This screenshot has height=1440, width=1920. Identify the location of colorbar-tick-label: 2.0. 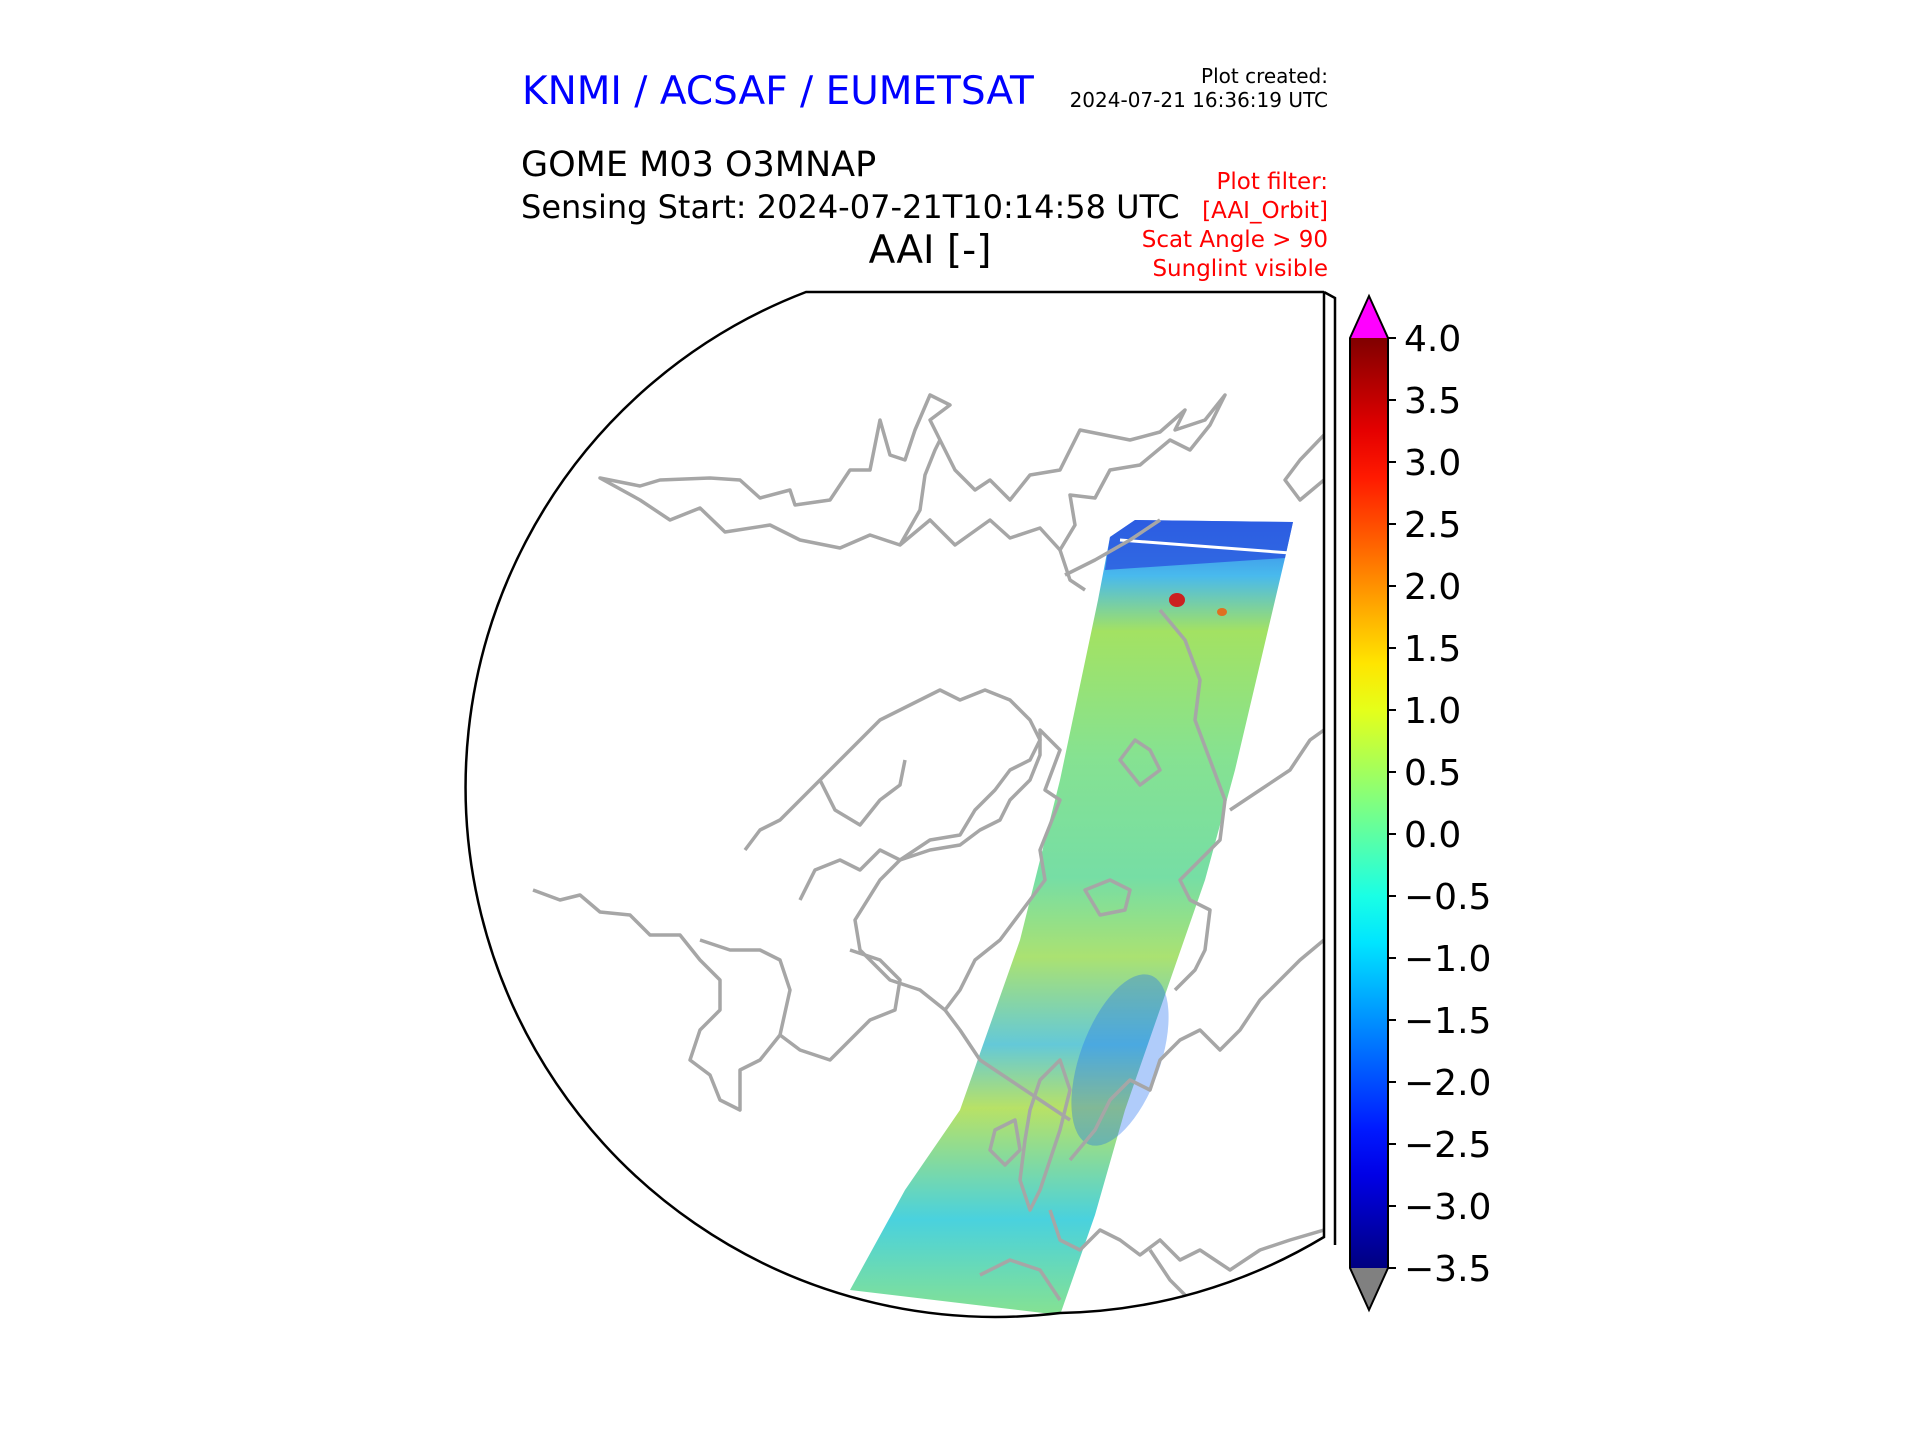
(1432, 587).